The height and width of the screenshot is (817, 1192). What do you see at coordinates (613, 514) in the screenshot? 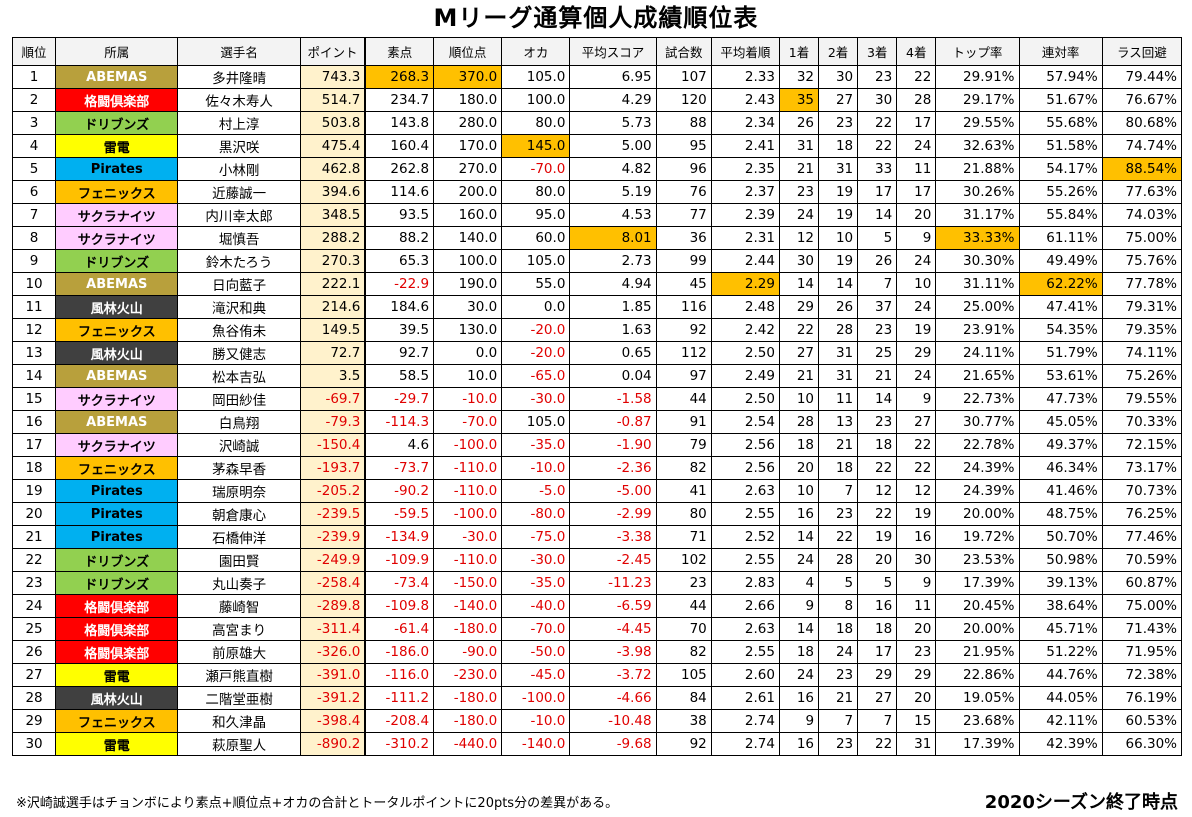
I see `cell-avg: -2.99` at bounding box center [613, 514].